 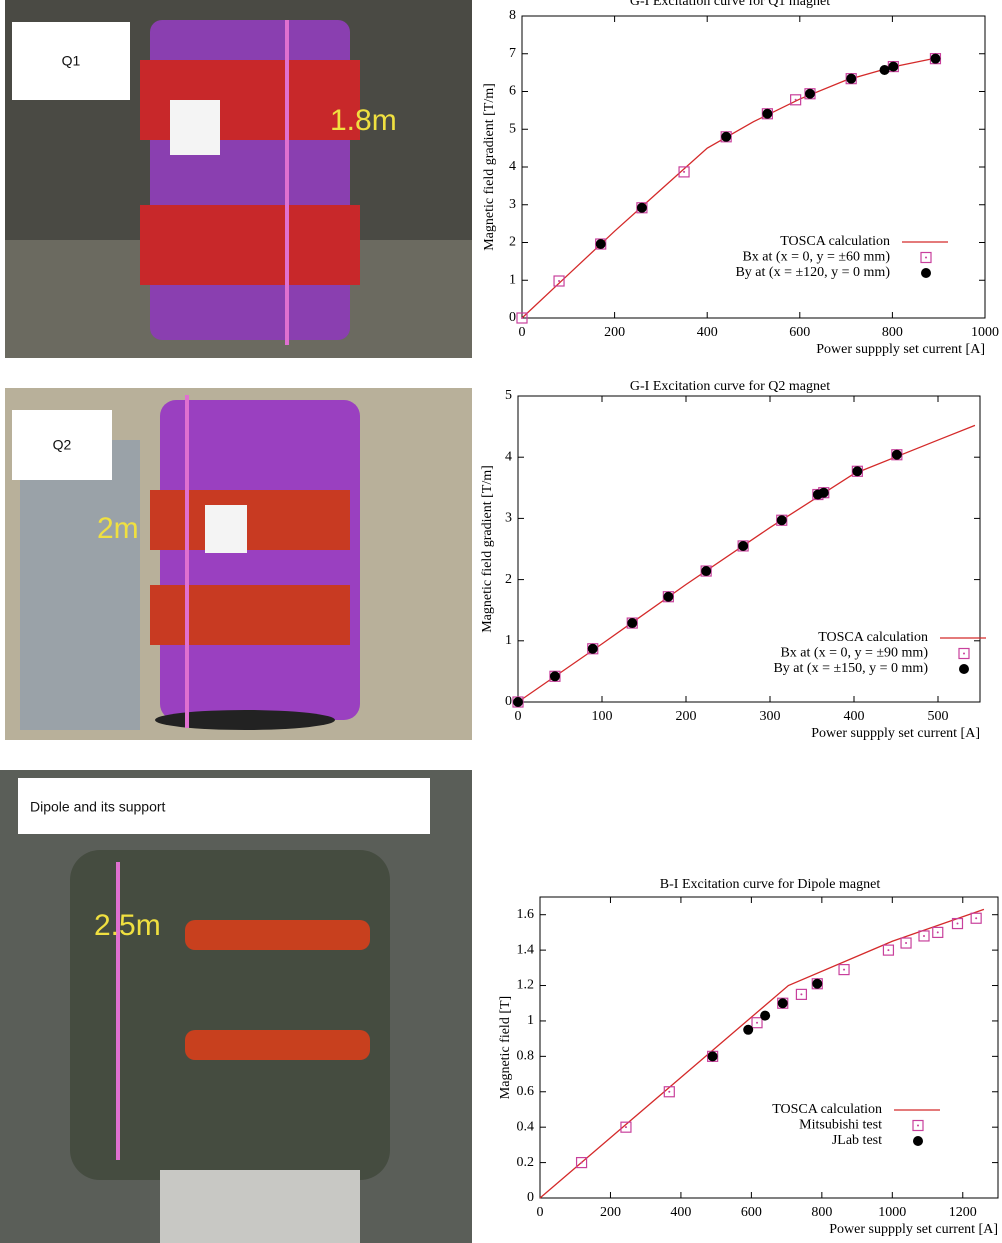 I want to click on x-tick-label: 1000, so click(x=892, y=1212).